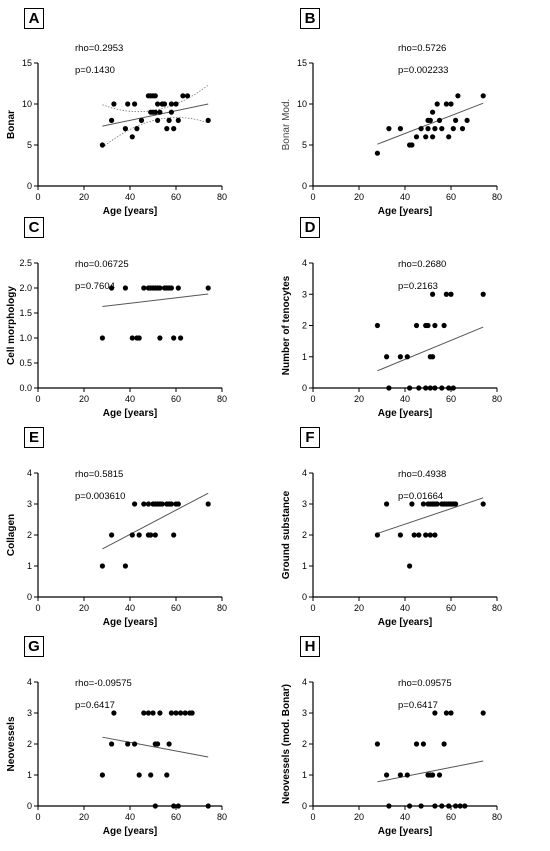 This screenshot has width=550, height=851. What do you see at coordinates (11, 325) in the screenshot?
I see `y-axis-title: Cell morphology` at bounding box center [11, 325].